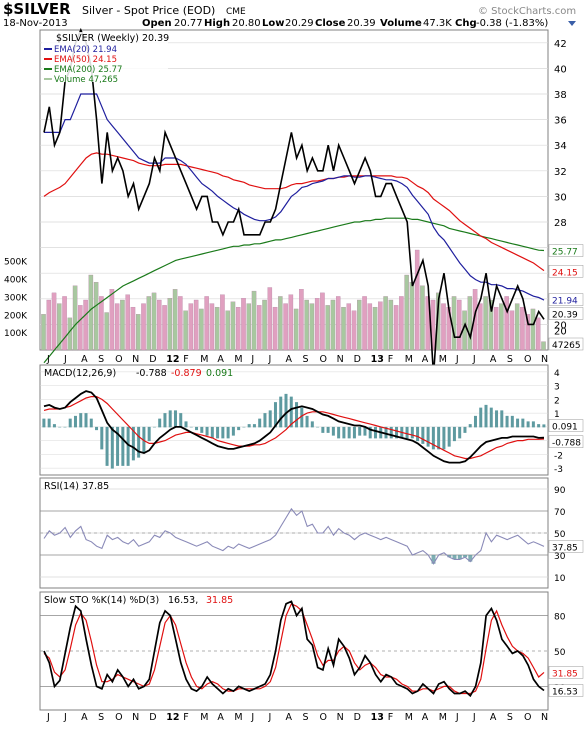 Image resolution: width=584 pixels, height=729 pixels. Describe the element at coordinates (204, 359) in the screenshot. I see `x-axis-label: M` at that location.